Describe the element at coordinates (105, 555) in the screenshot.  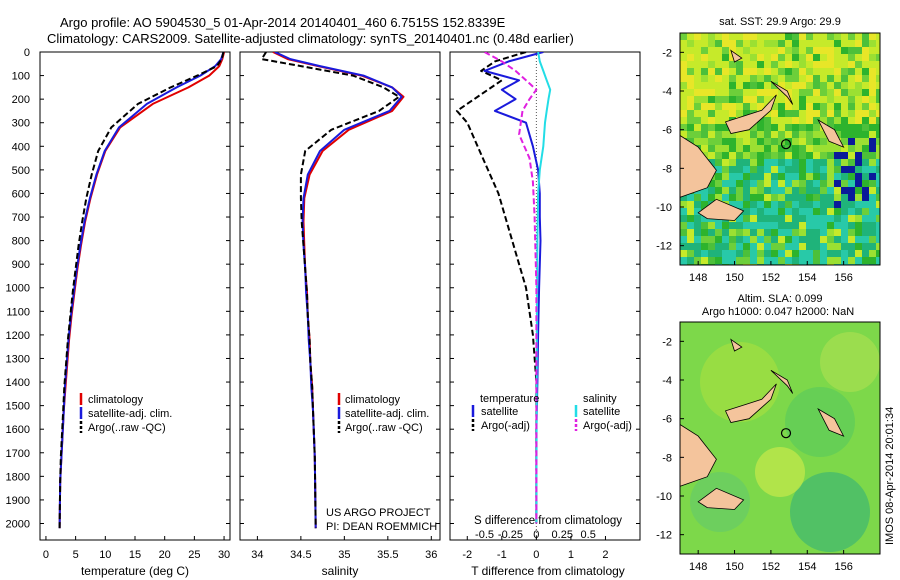
I see `temp-xtick-label: 10` at that location.